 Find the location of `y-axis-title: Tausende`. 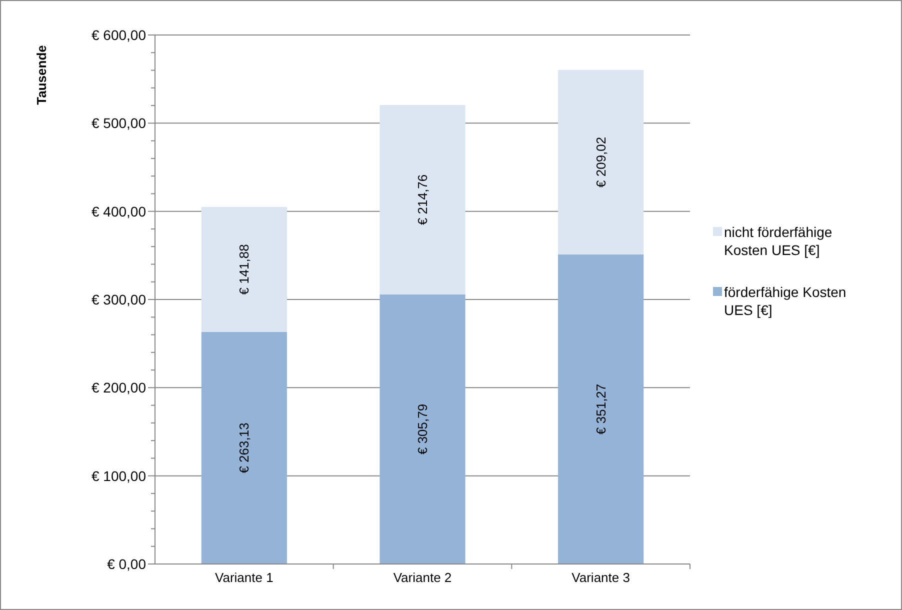

y-axis-title: Tausende is located at coordinates (41, 75).